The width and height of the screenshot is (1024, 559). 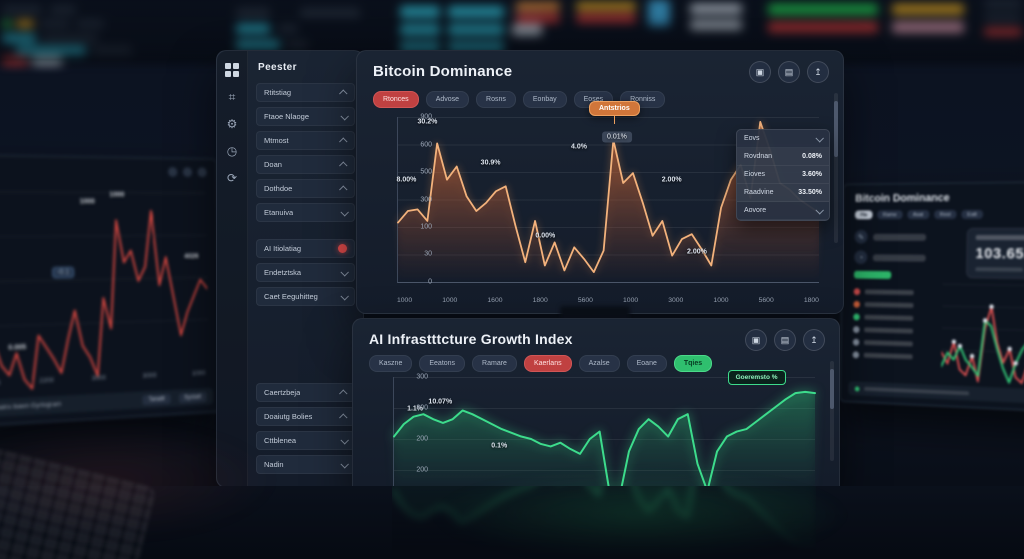 What do you see at coordinates (545, 236) in the screenshot?
I see `chart-annotation: 0.00%` at bounding box center [545, 236].